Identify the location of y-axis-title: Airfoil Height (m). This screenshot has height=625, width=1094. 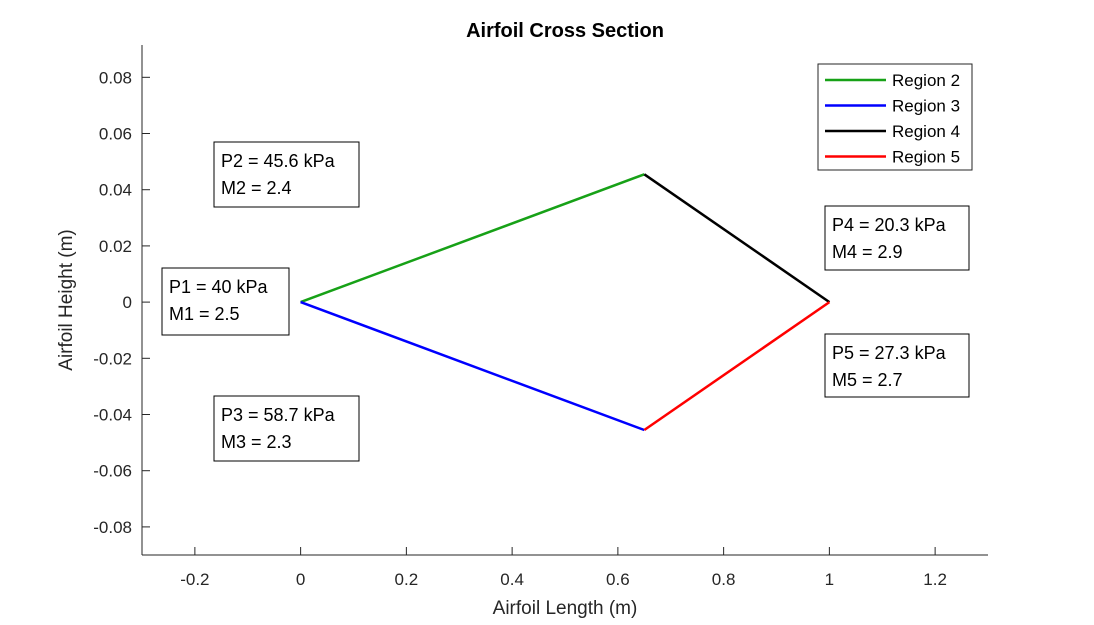
(66, 299).